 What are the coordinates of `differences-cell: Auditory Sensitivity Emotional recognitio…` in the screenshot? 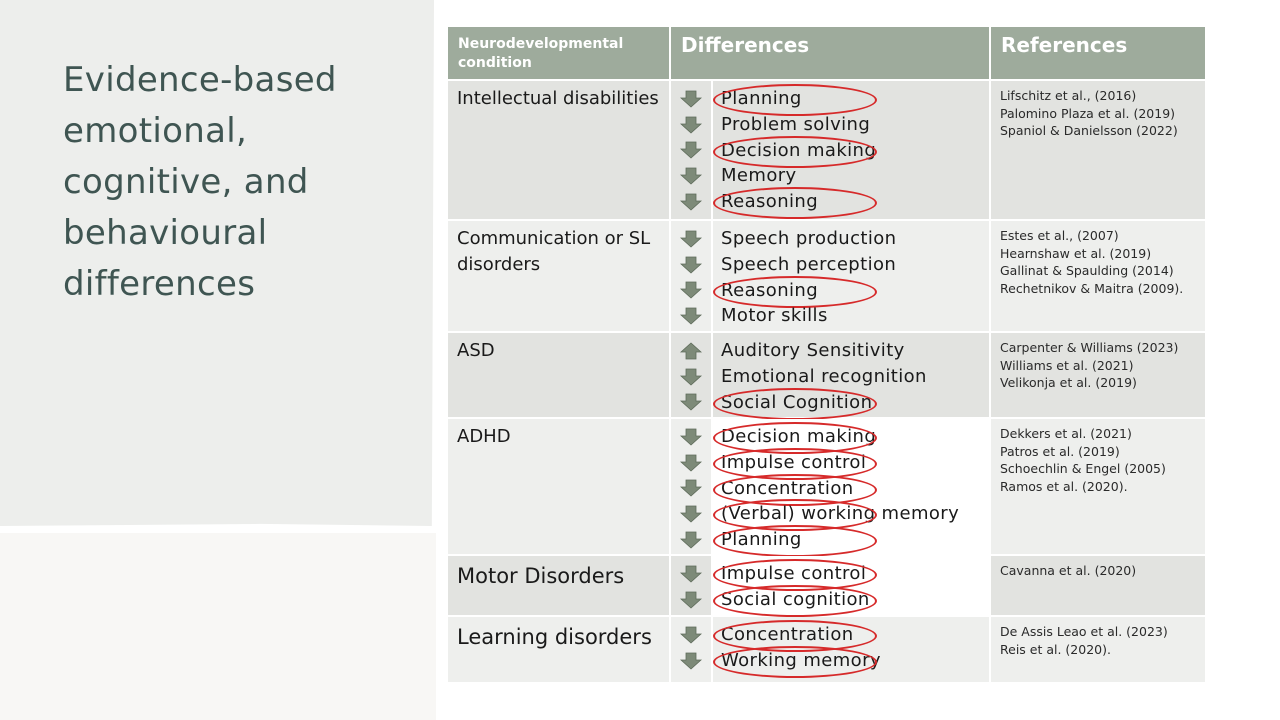 It's located at (852, 376).